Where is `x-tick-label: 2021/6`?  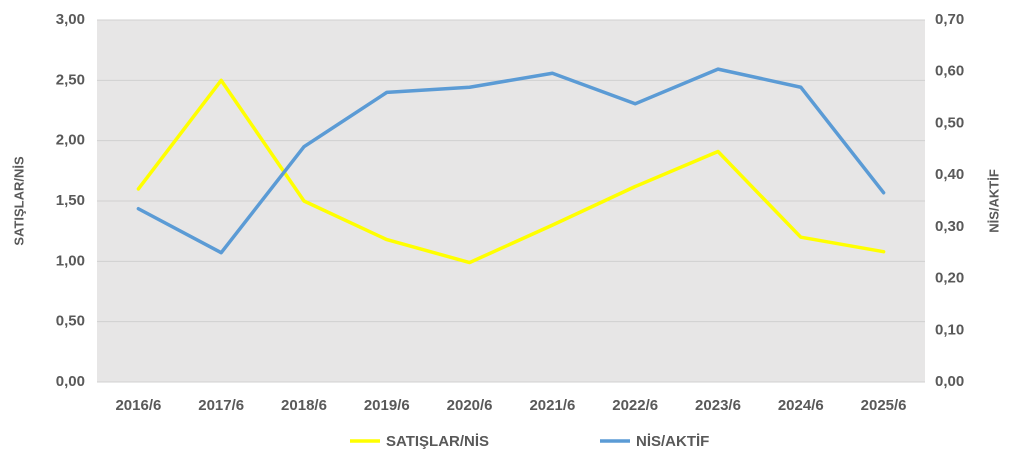
x-tick-label: 2021/6 is located at coordinates (552, 405).